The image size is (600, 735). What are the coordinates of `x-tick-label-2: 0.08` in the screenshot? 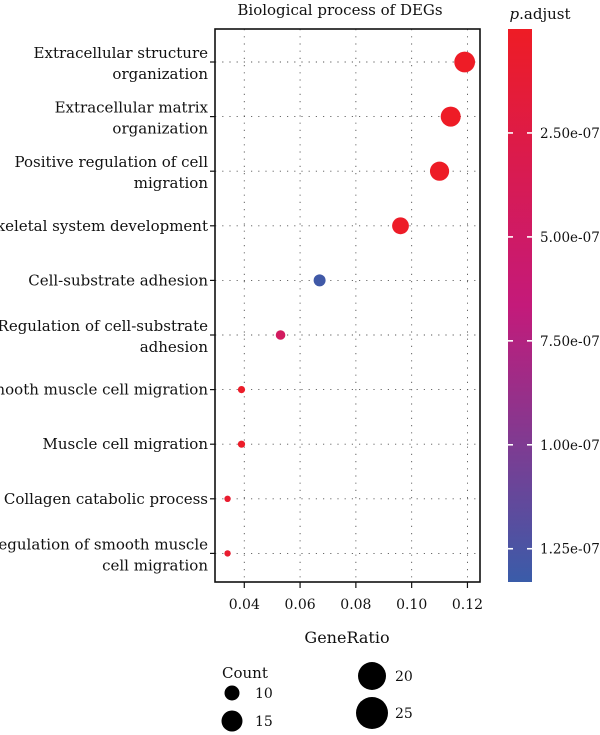 It's located at (355, 605).